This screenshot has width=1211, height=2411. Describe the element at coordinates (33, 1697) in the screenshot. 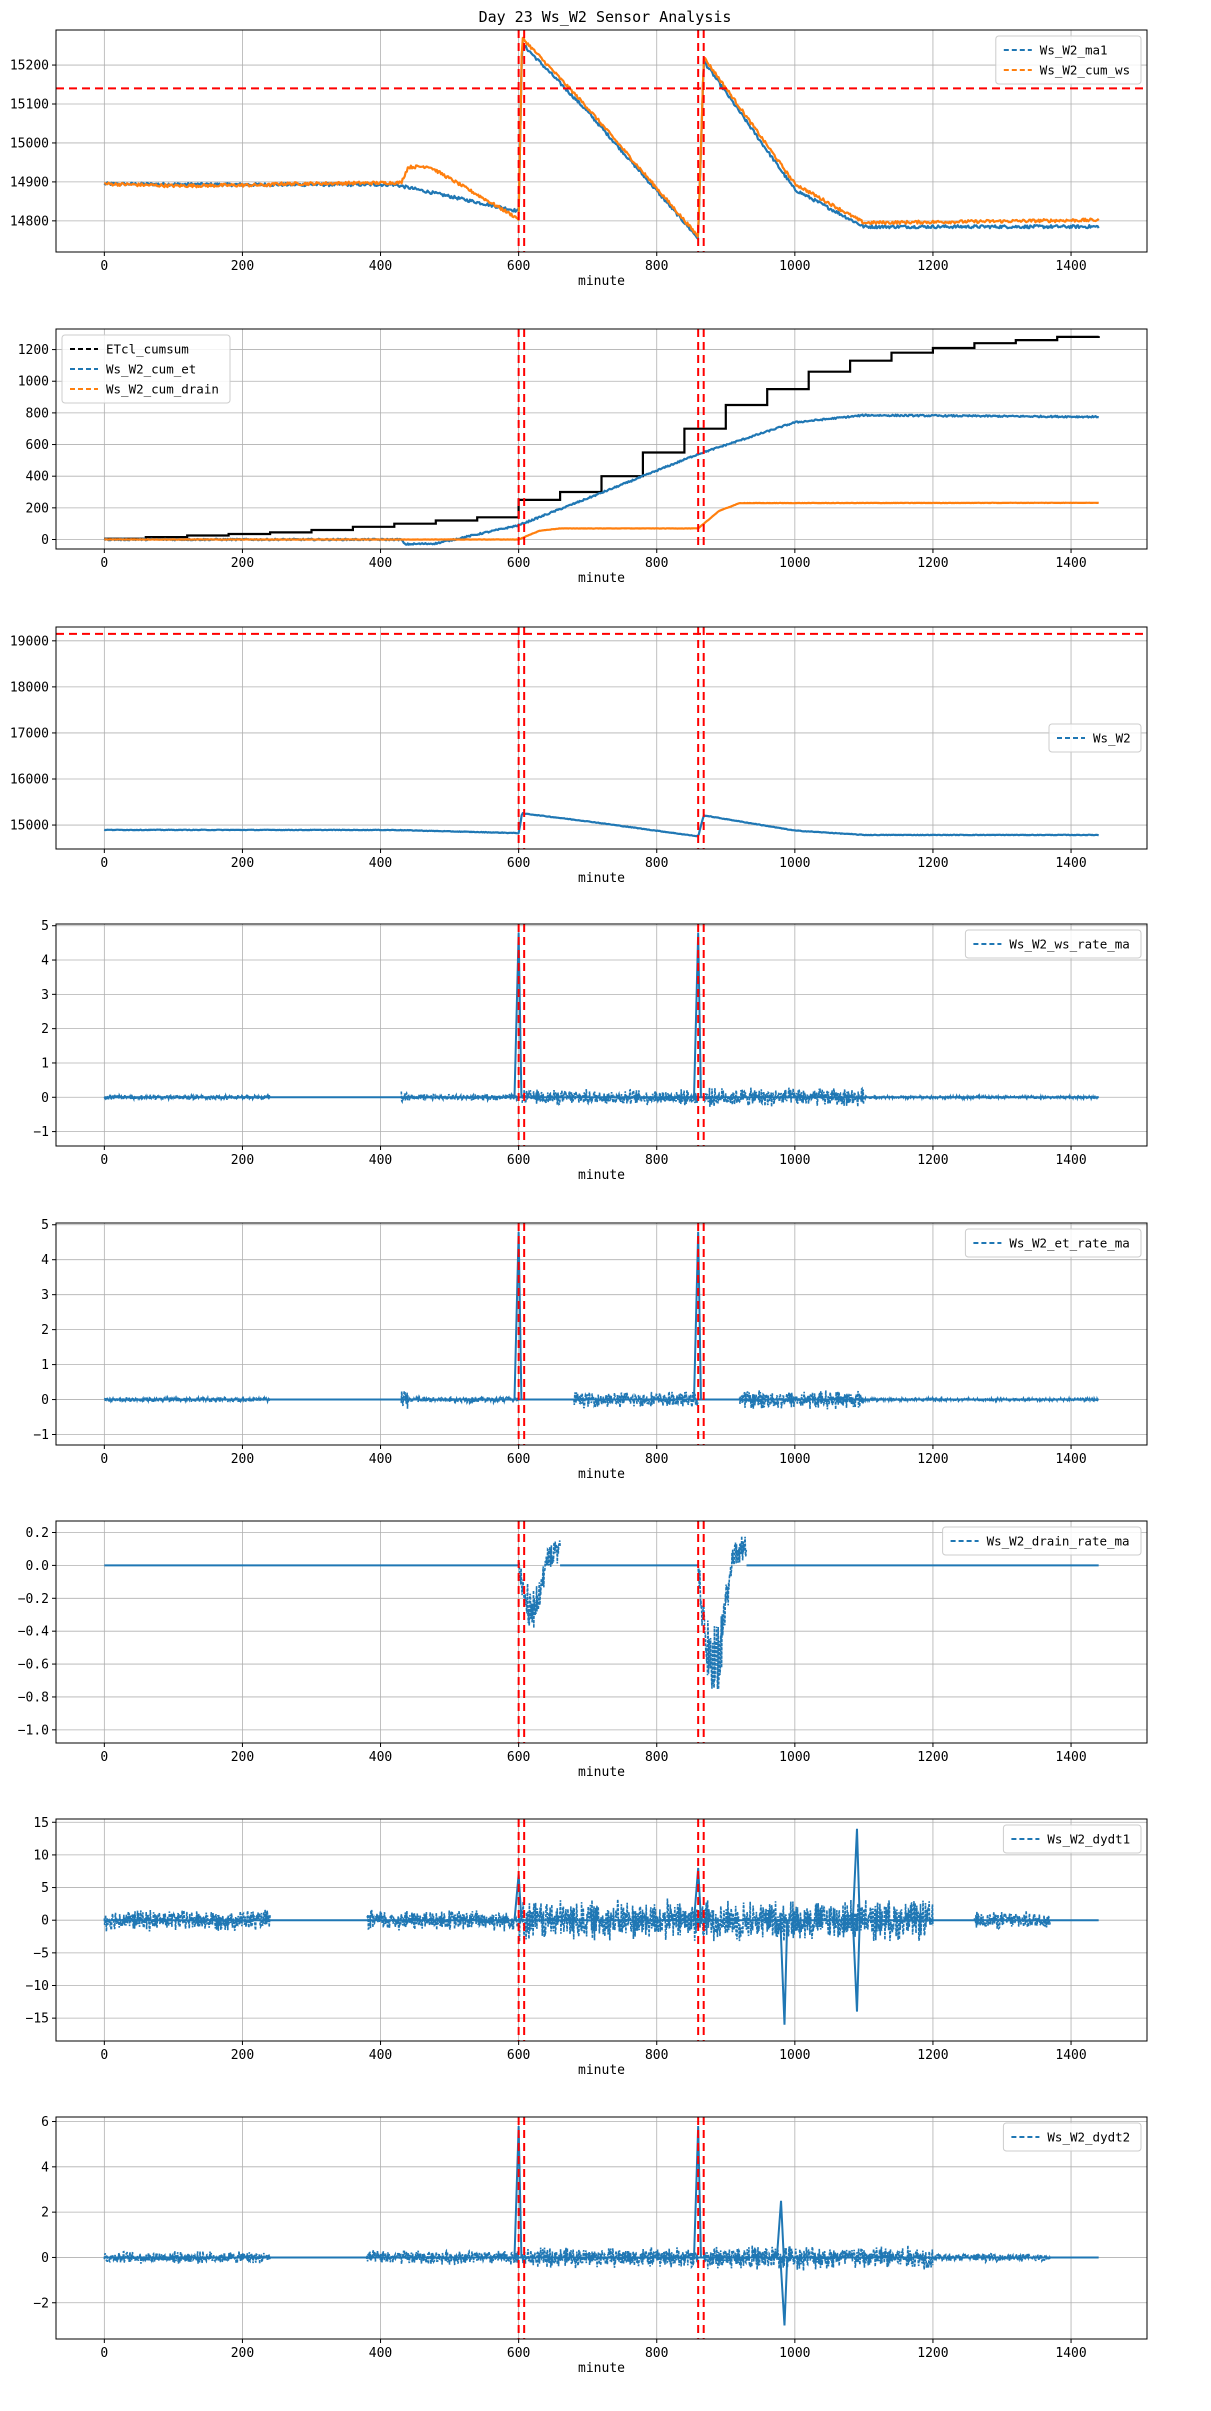

I see `y-tick-label: −0.8` at that location.